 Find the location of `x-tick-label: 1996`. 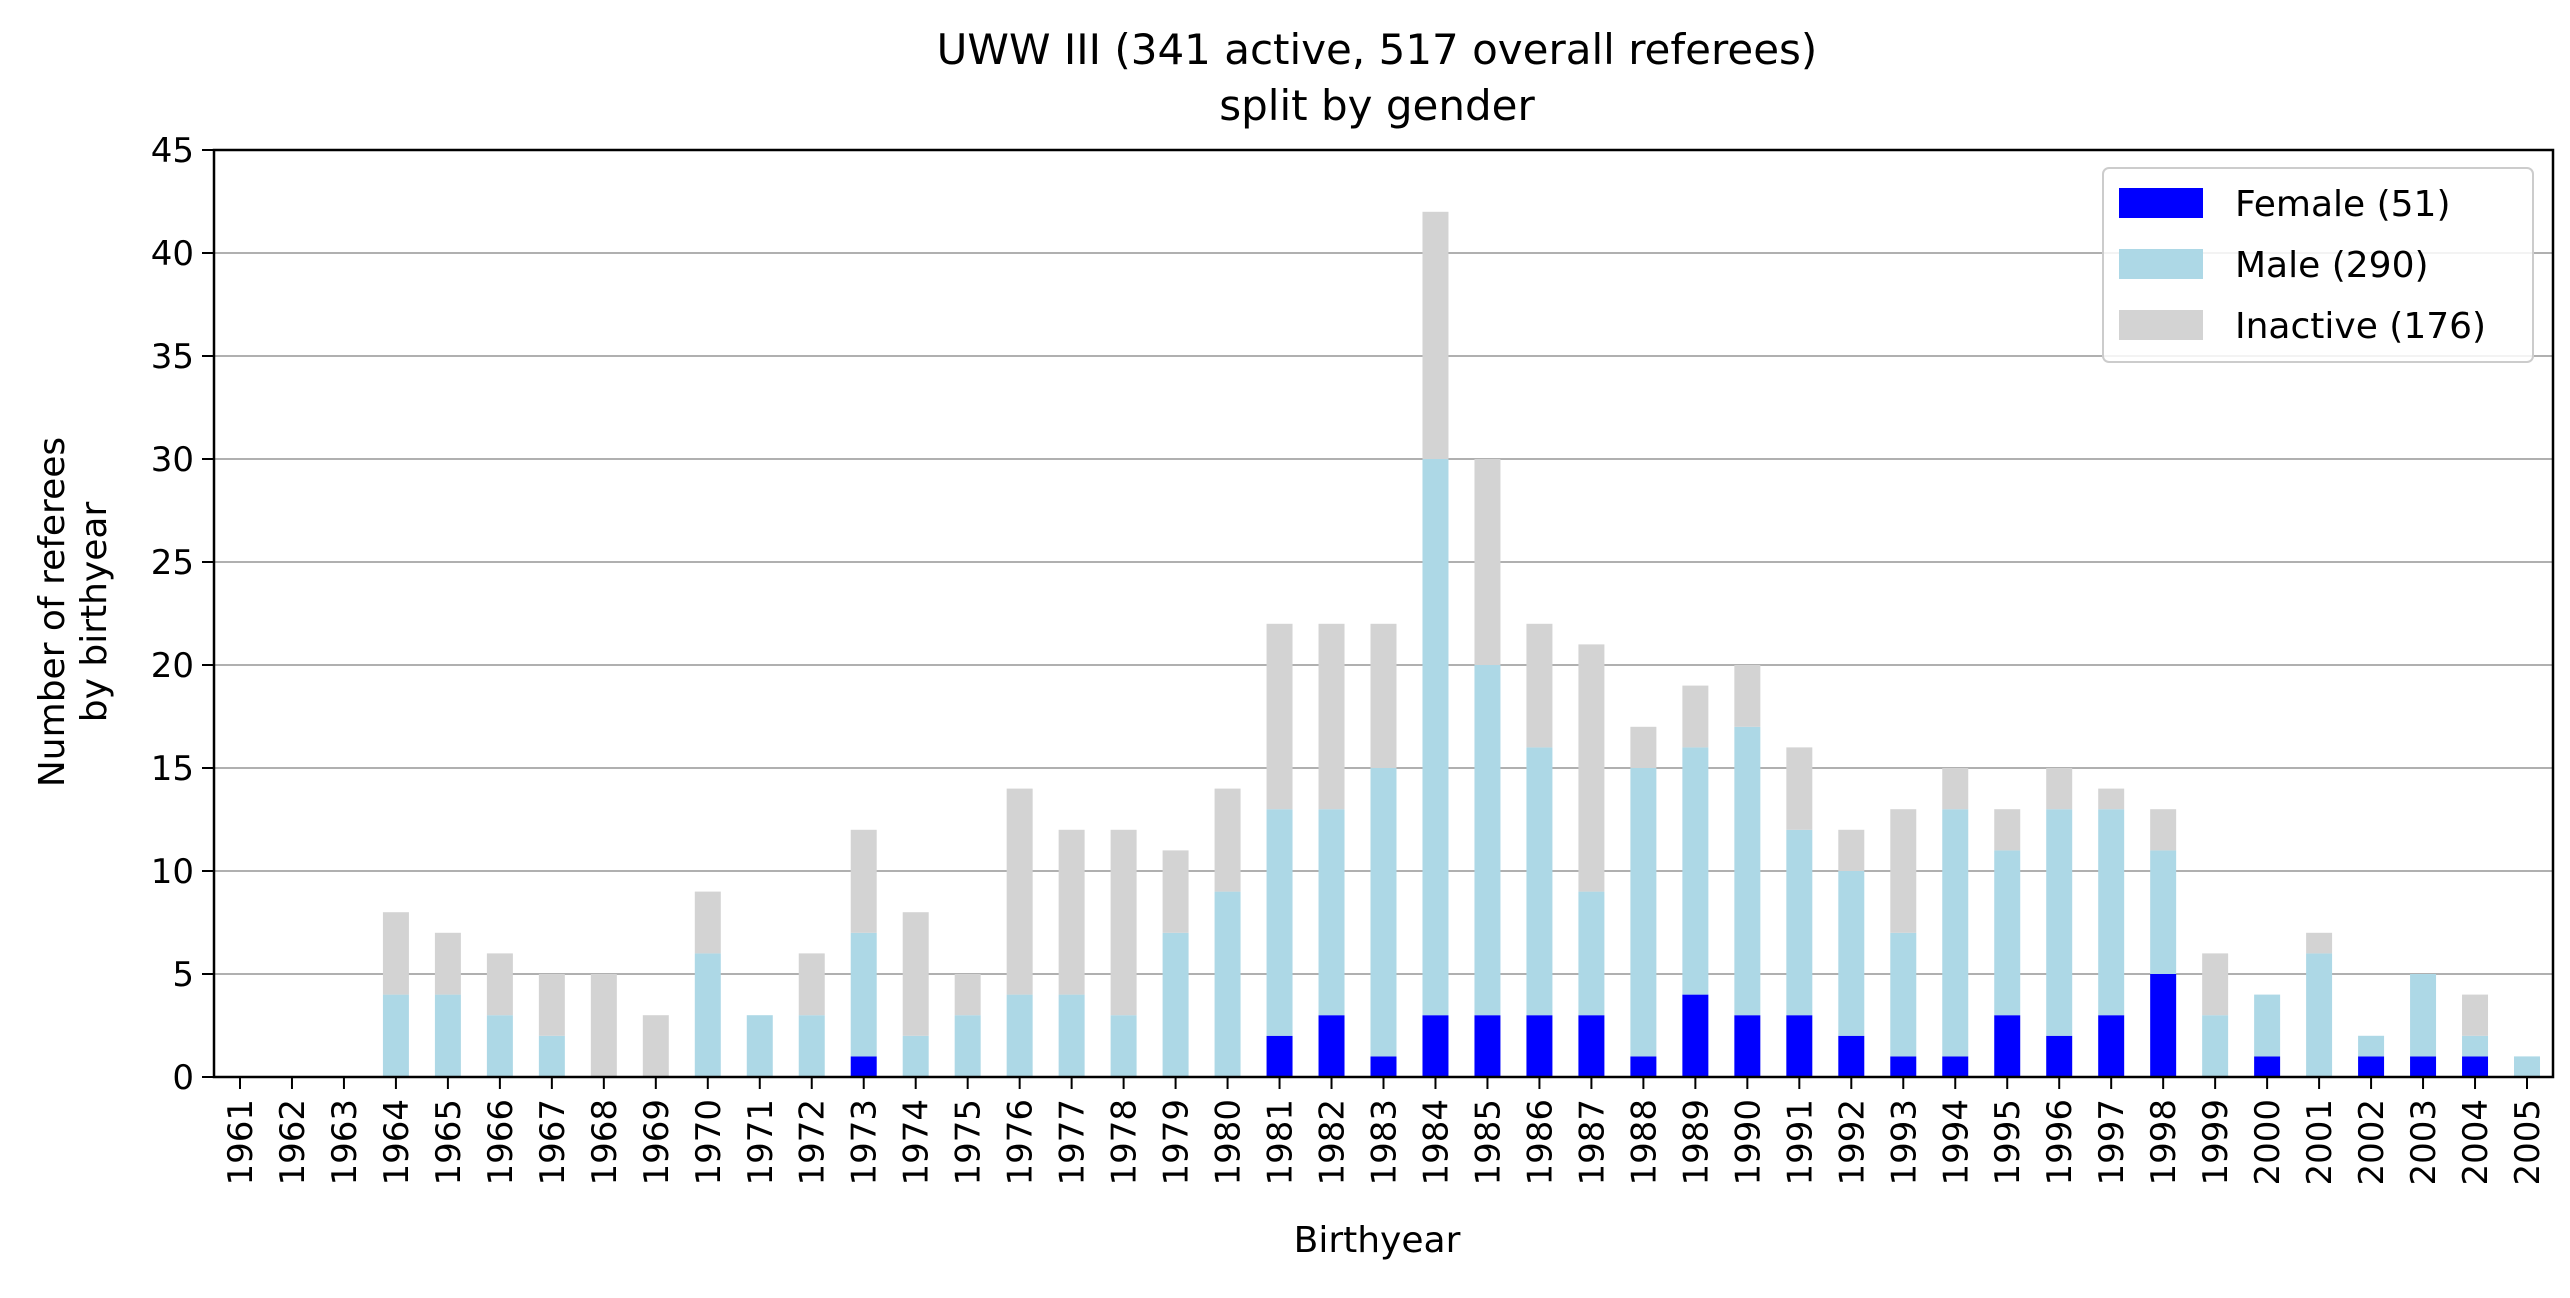

x-tick-label: 1996 is located at coordinates (2060, 1142).